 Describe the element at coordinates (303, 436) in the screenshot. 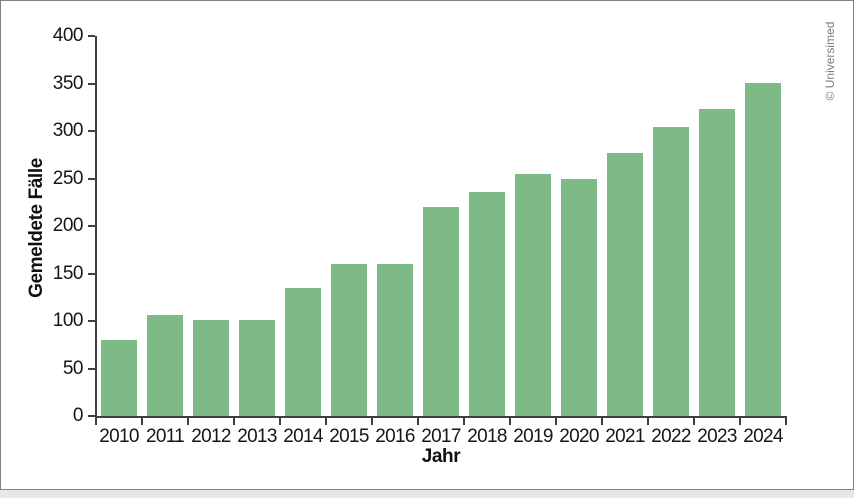

I see `x-tick-label-2014: 2014` at that location.